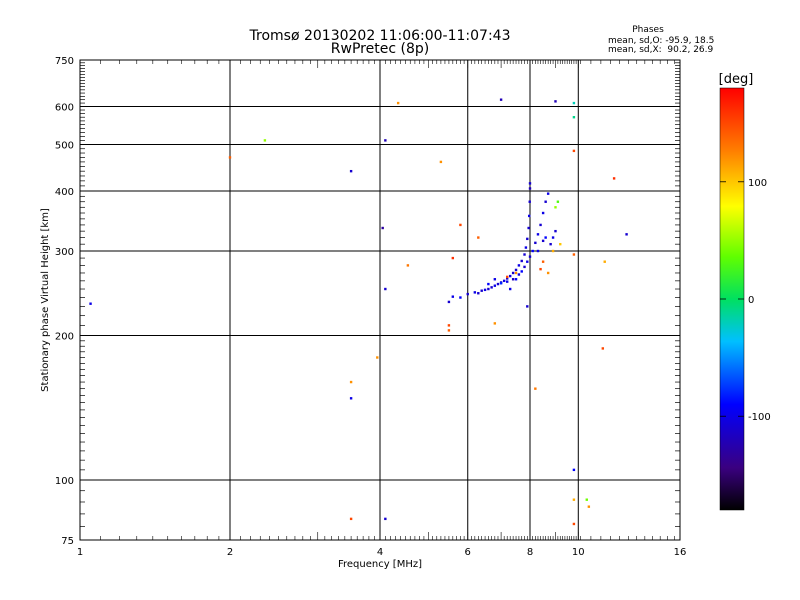 The image size is (800, 600). What do you see at coordinates (380, 36) in the screenshot?
I see `chart-title: Tromsø 20130202 11:06:00-11:07:43` at bounding box center [380, 36].